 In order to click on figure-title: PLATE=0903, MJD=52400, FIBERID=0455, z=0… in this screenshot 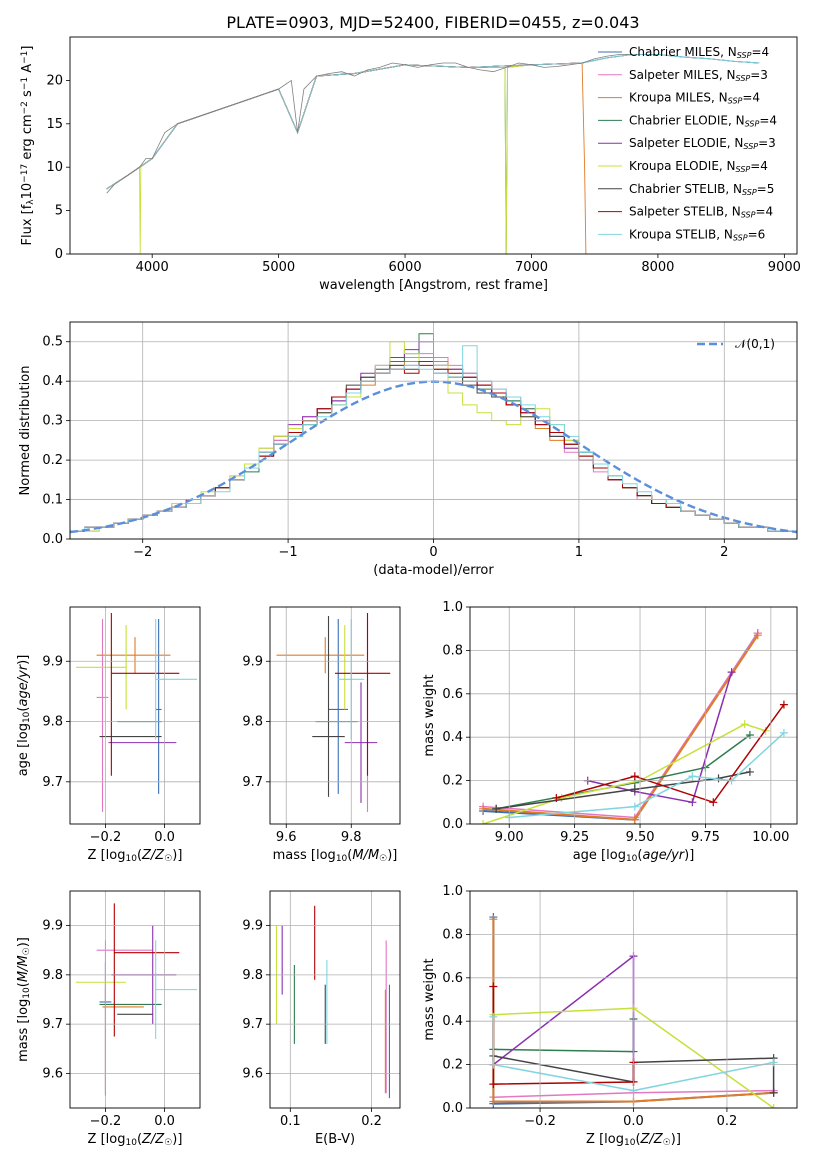, I will do `click(432, 22)`.